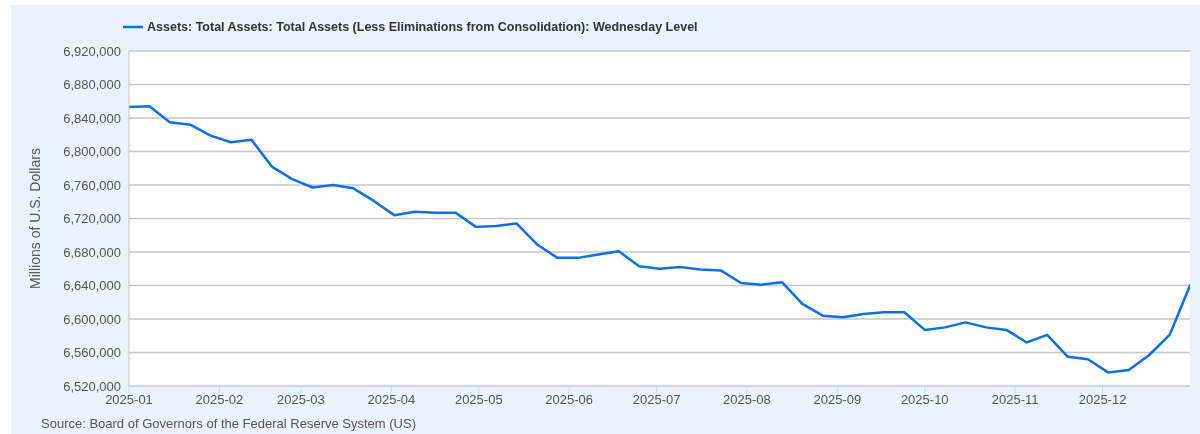 The height and width of the screenshot is (434, 1200). Describe the element at coordinates (1102, 400) in the screenshot. I see `x-tick-label: 2025-12` at that location.